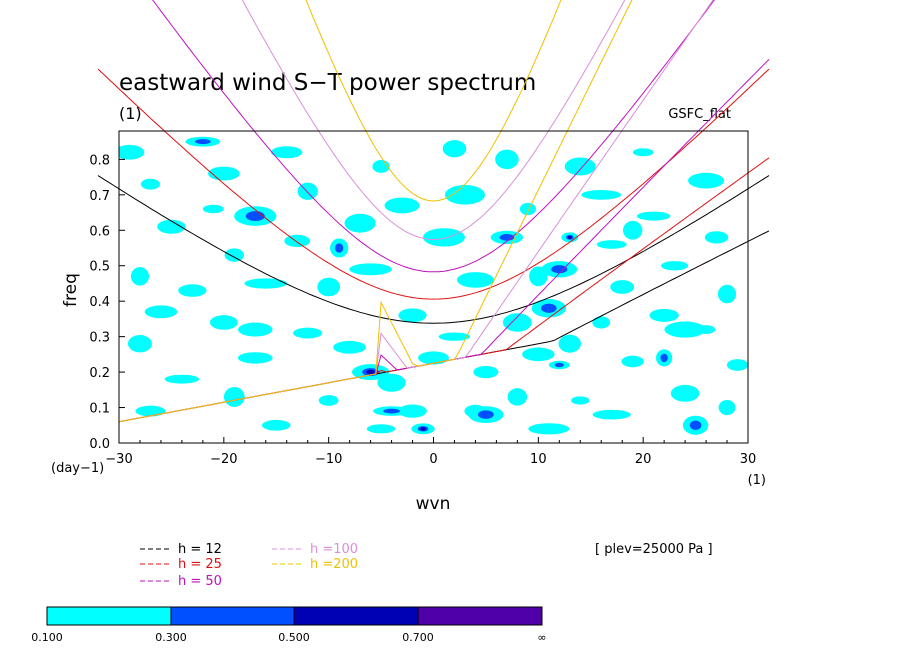 Image resolution: width=904 pixels, height=654 pixels. I want to click on y-tick-label: 0.8, so click(99, 160).